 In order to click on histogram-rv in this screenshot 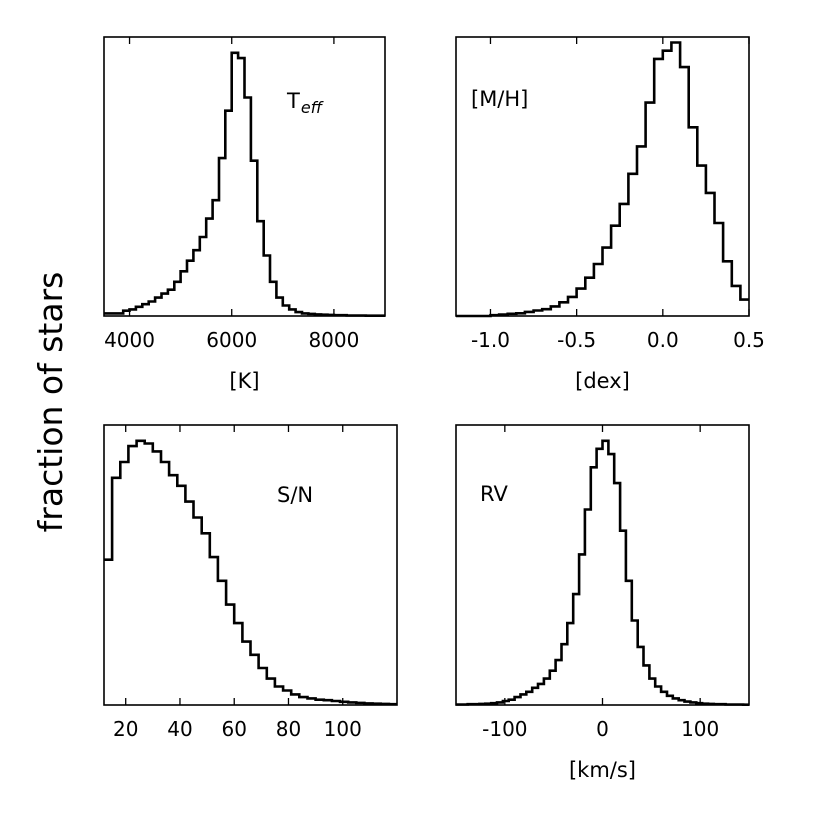, I will do `click(602, 572)`.